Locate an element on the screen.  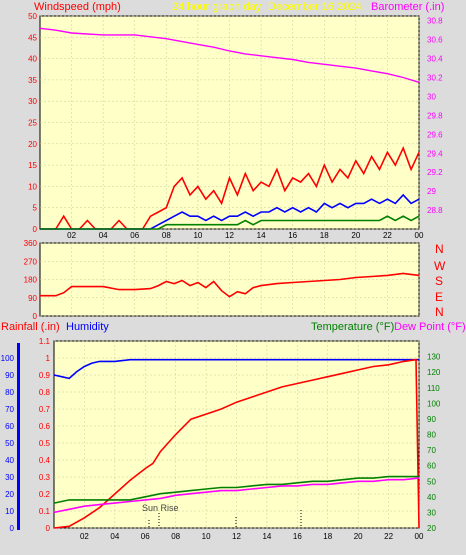
rain-x-tick-label: 22 is located at coordinates (388, 536).